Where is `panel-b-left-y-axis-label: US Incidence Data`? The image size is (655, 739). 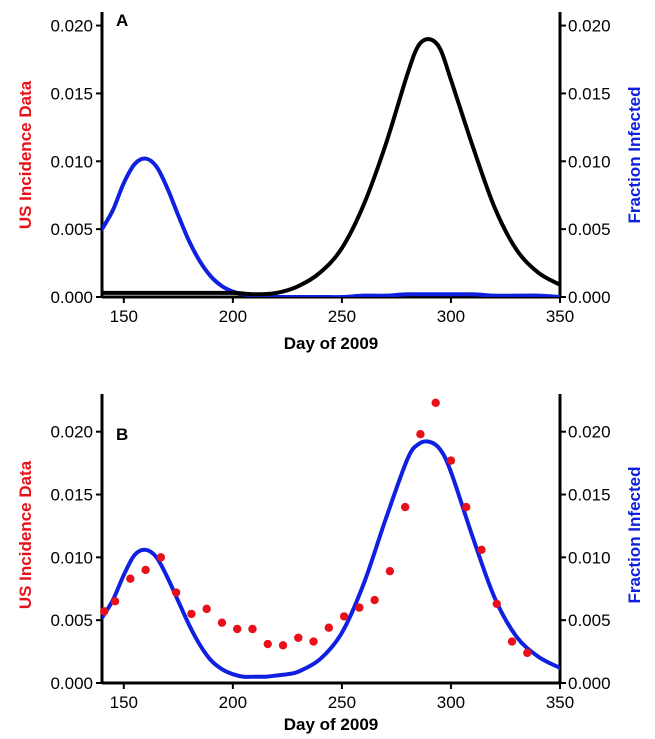 panel-b-left-y-axis-label: US Incidence Data is located at coordinates (25, 534).